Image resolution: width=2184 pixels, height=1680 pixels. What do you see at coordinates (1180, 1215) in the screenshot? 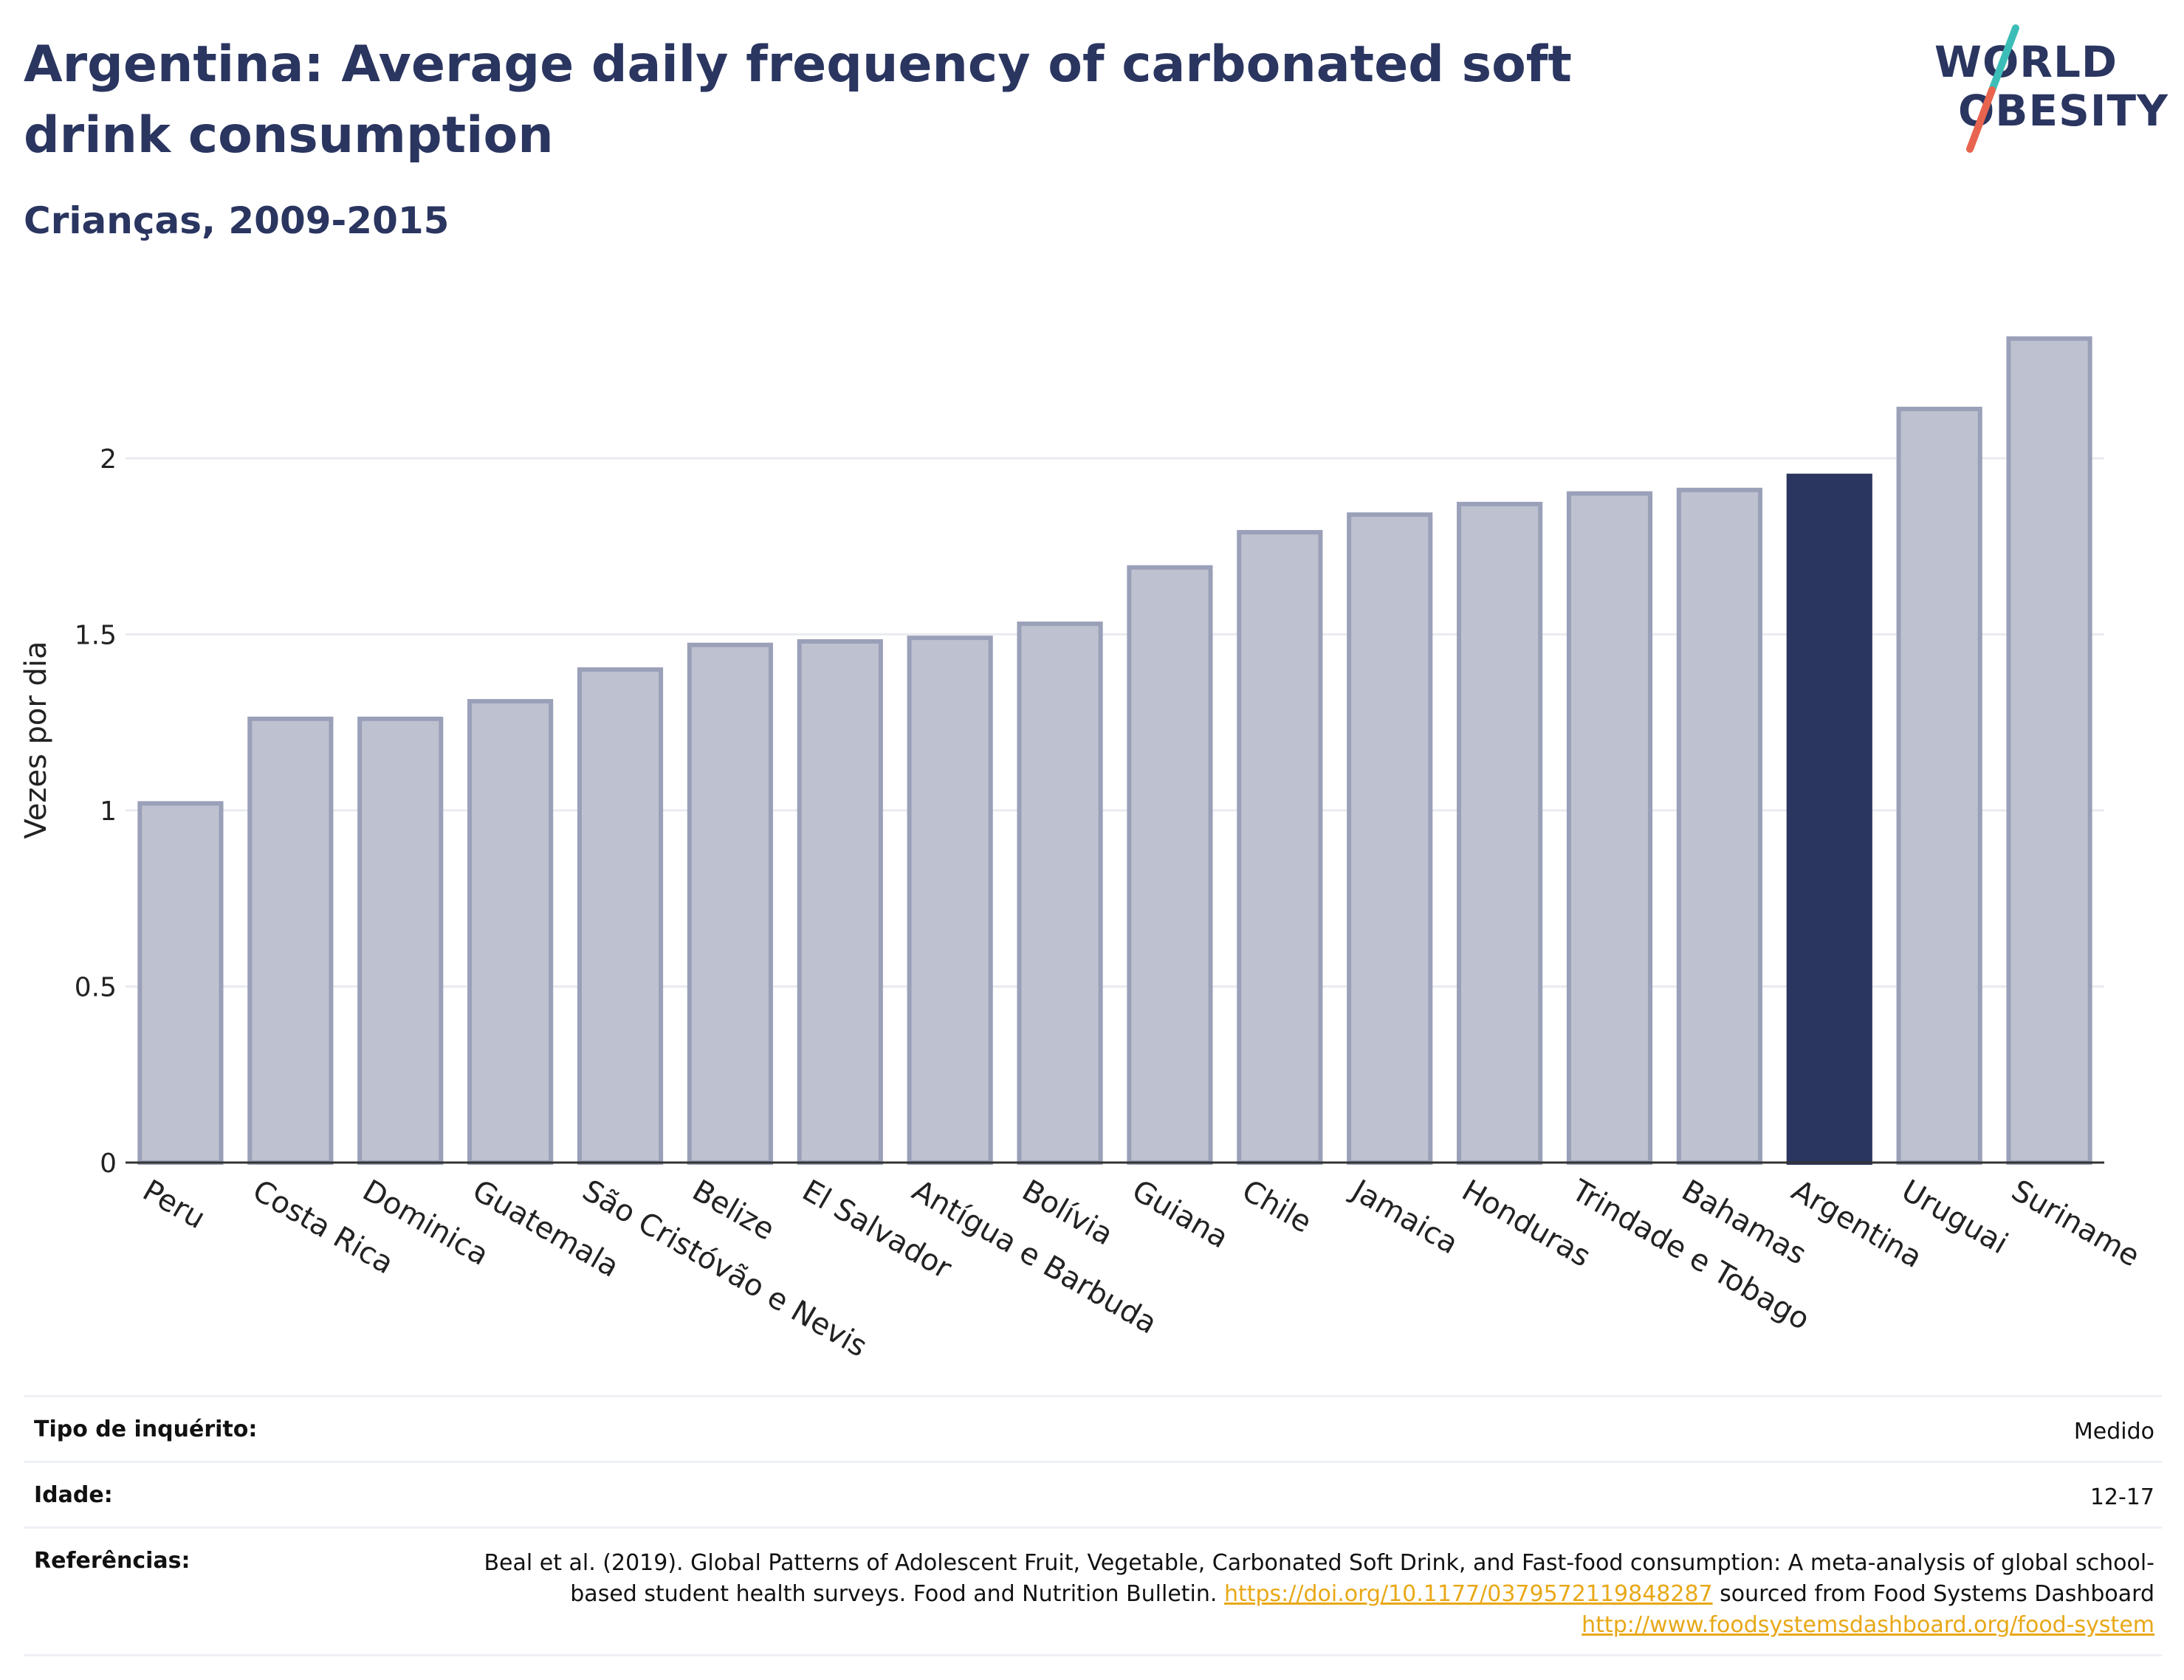
I see `x-tick-label: Guiana` at bounding box center [1180, 1215].